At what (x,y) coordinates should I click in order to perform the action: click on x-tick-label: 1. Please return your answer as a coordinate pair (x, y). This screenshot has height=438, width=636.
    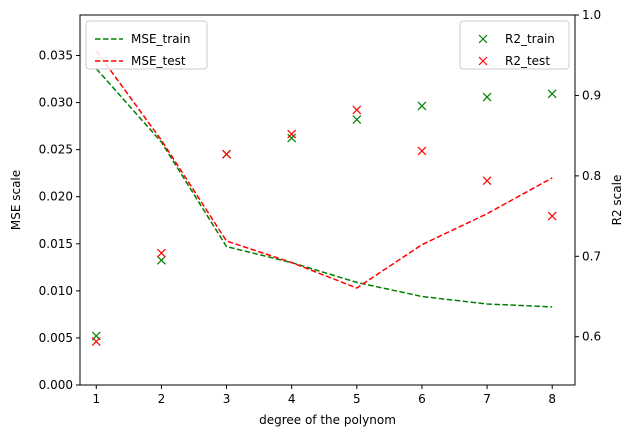
    Looking at the image, I should click on (96, 399).